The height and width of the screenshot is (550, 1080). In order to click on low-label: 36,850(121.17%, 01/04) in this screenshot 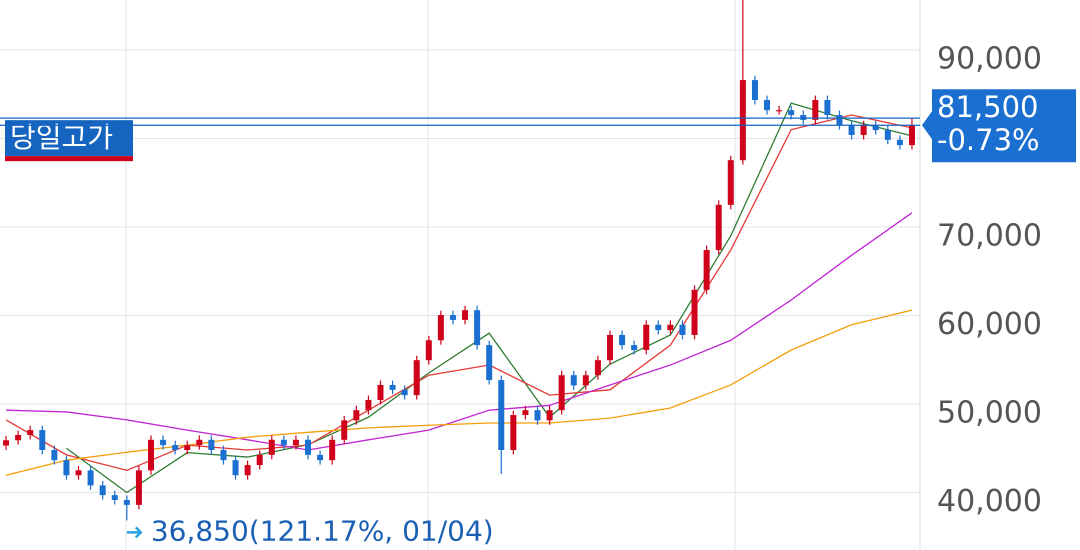, I will do `click(322, 530)`.